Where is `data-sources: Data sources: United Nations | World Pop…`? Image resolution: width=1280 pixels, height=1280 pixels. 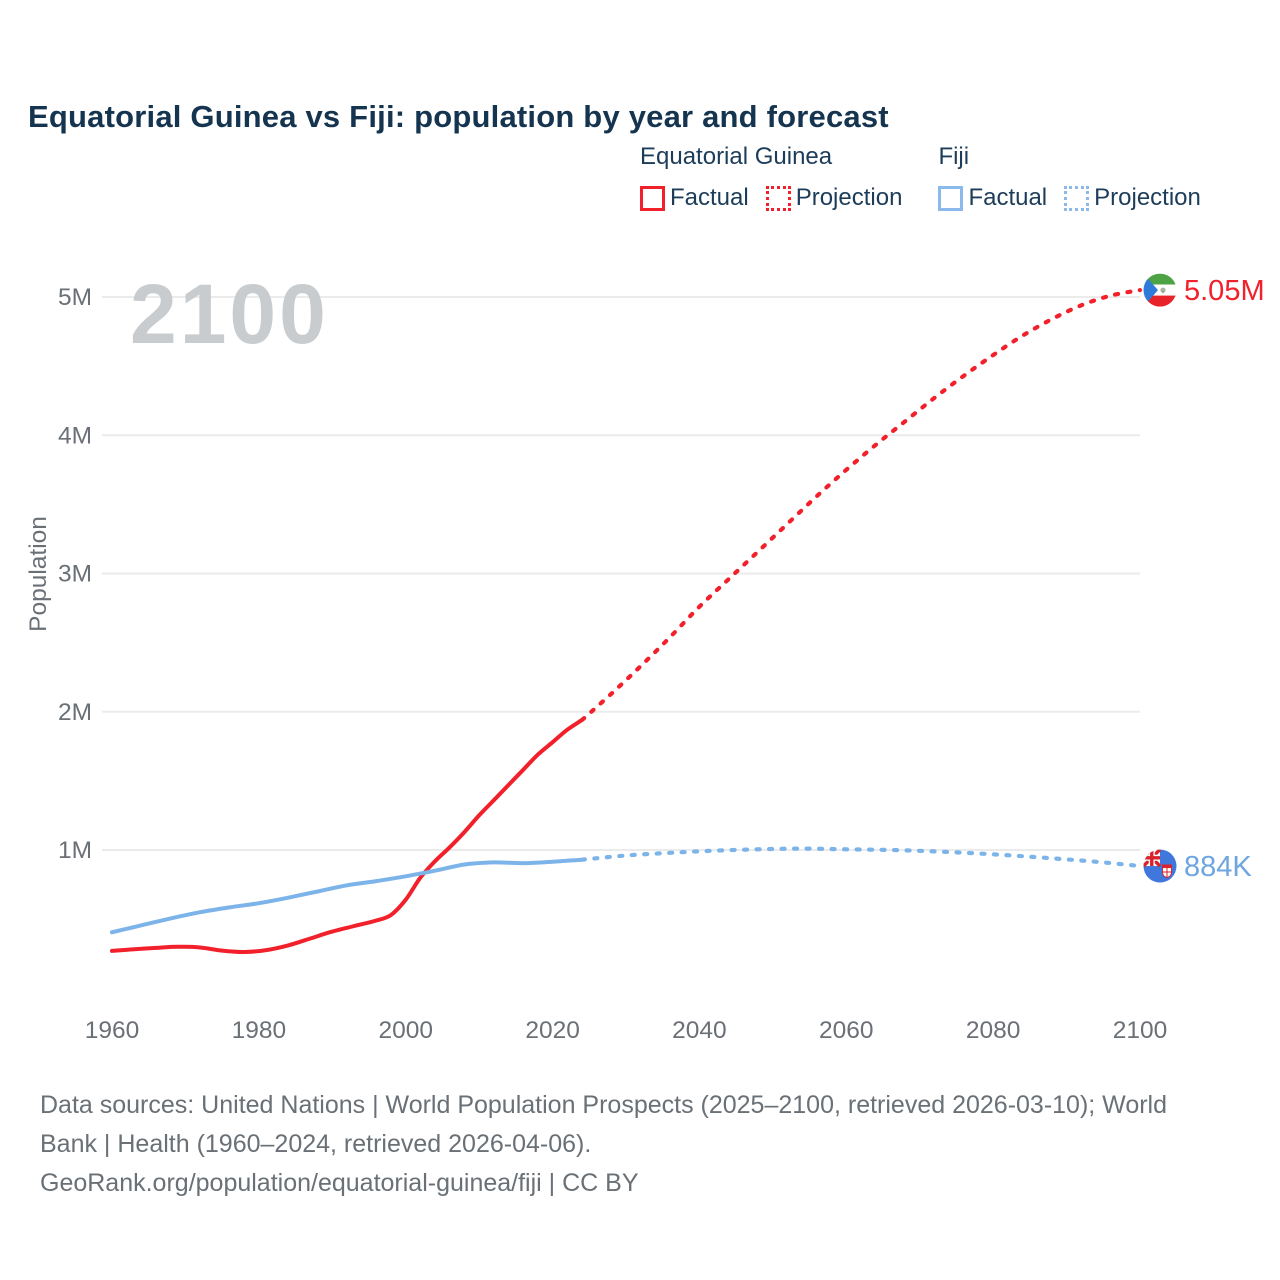 data-sources: Data sources: United Nations | World Pop… is located at coordinates (603, 1144).